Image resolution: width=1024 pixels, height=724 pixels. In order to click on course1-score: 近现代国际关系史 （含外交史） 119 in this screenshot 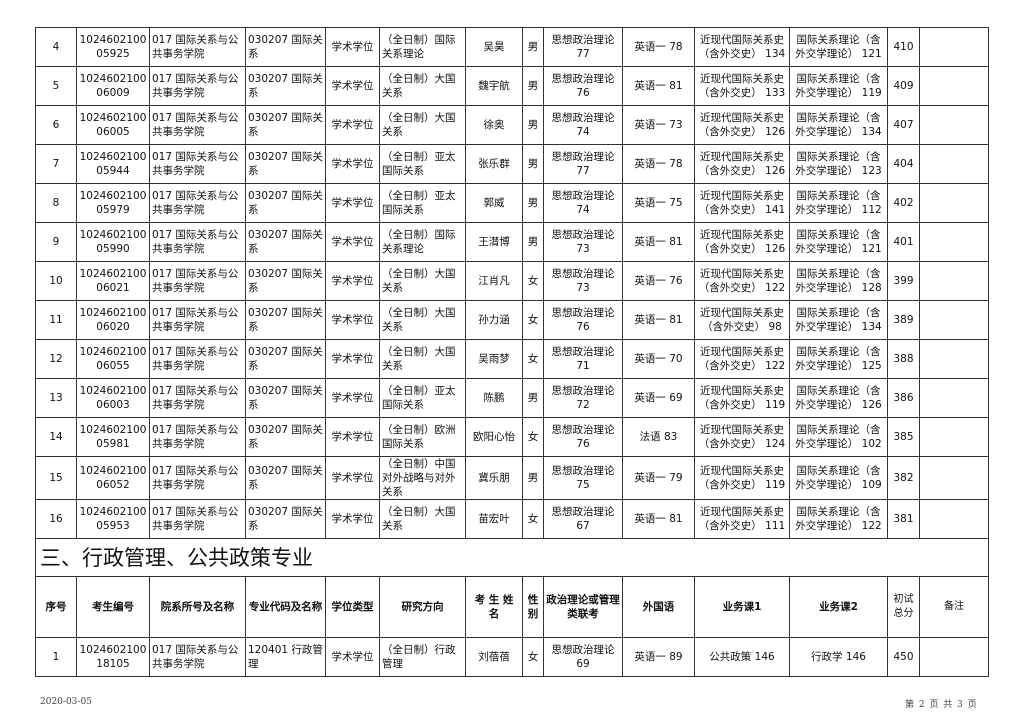, I will do `click(742, 398)`.